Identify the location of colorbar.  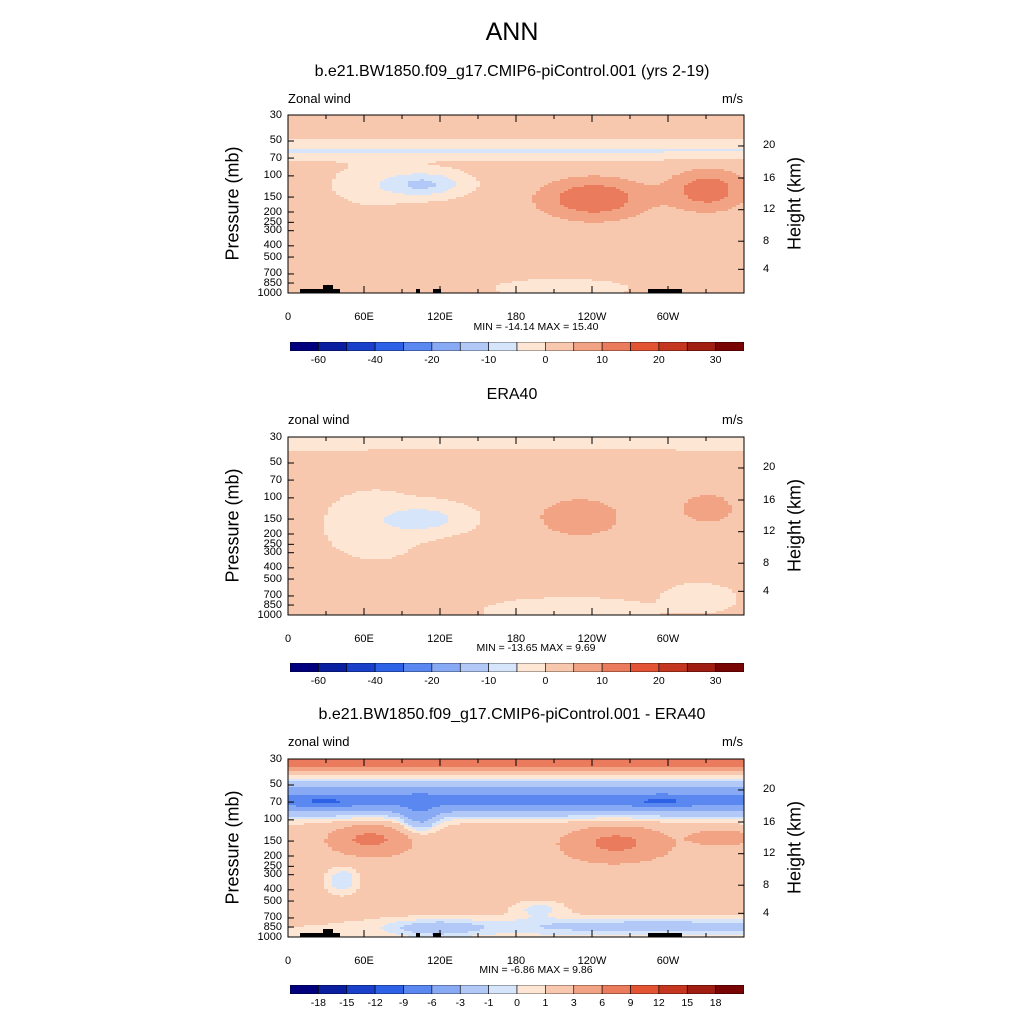
(517, 989).